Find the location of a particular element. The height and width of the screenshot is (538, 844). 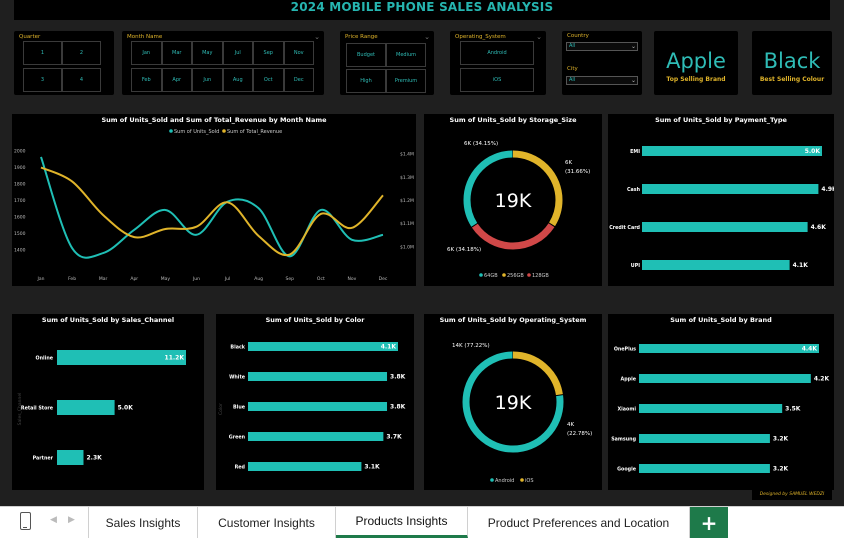

y2-tick-label: $1.4M is located at coordinates (407, 155).